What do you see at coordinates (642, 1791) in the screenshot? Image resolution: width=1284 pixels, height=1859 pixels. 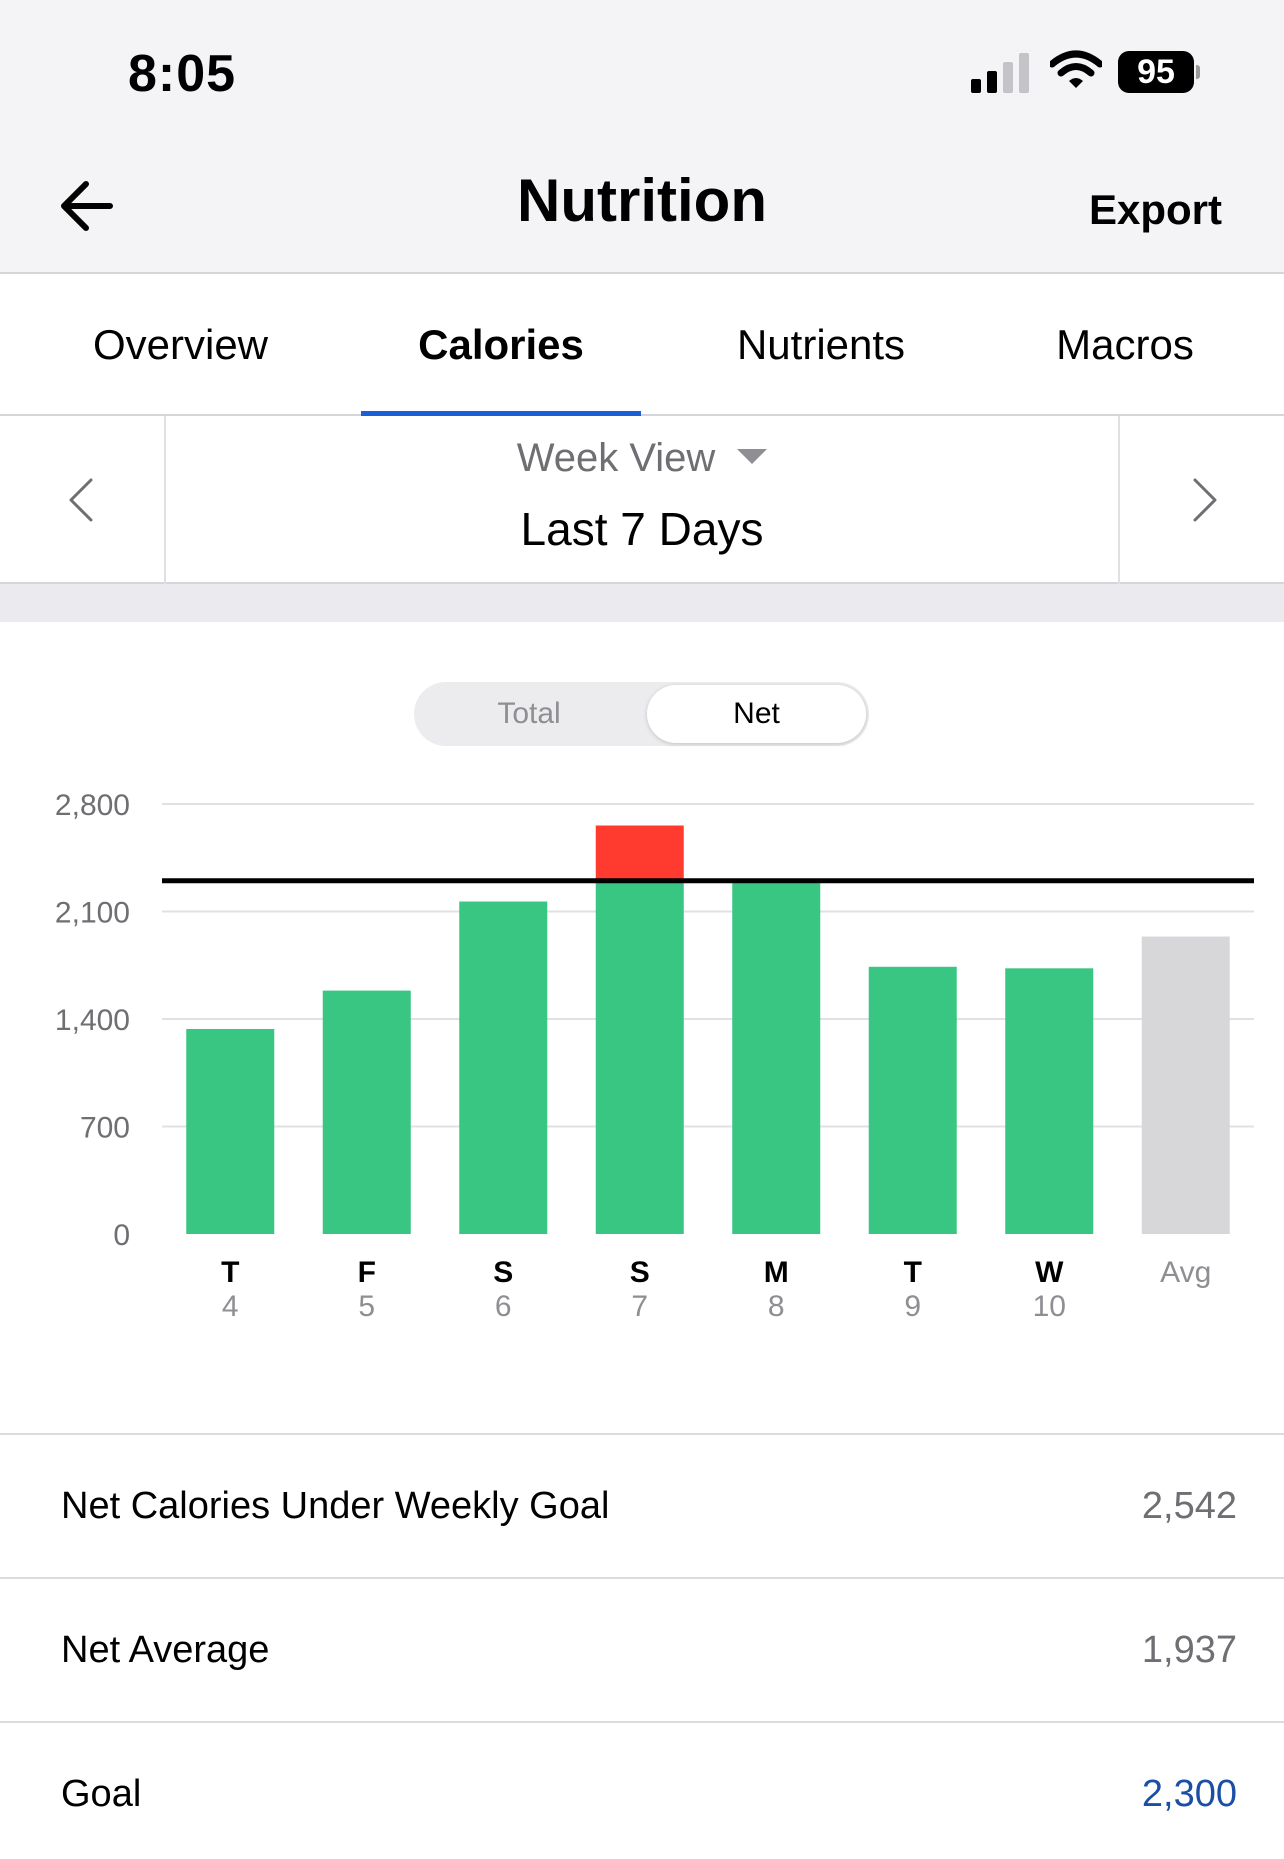 I see `summary-row-goal: Goal 2,300` at bounding box center [642, 1791].